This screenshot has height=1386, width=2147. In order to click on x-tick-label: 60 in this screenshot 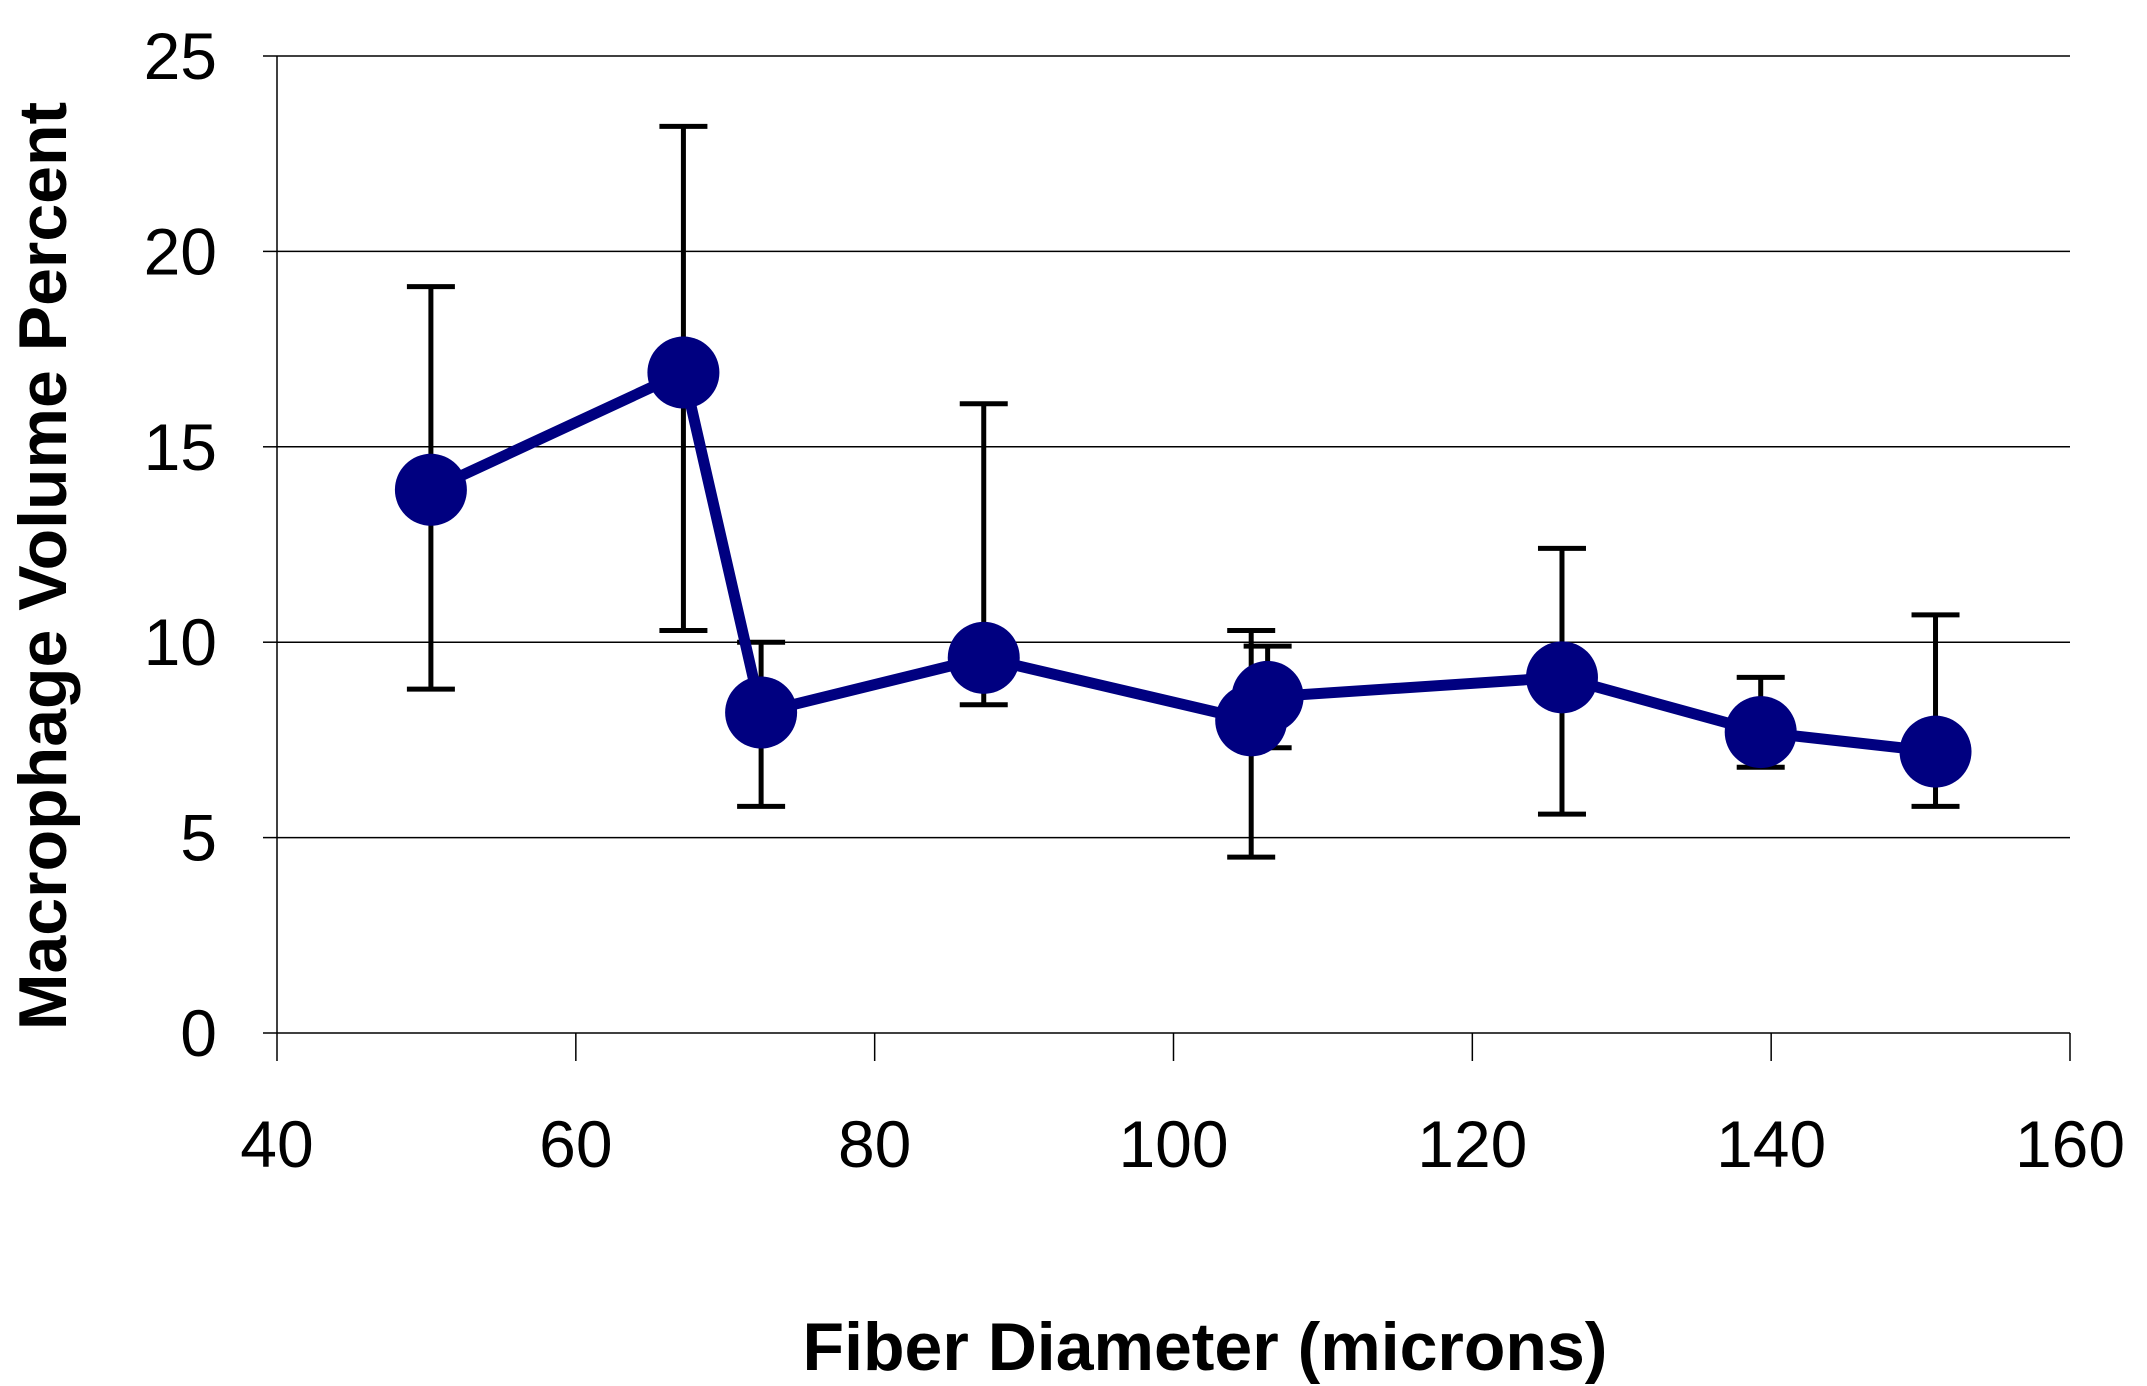, I will do `click(575, 1144)`.